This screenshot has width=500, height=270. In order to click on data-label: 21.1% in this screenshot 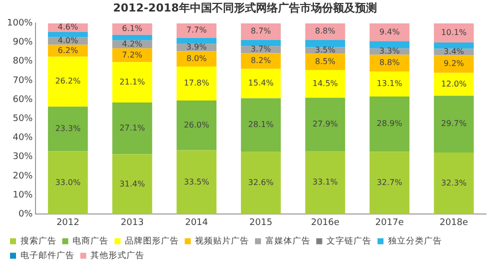, I will do `click(133, 81)`.